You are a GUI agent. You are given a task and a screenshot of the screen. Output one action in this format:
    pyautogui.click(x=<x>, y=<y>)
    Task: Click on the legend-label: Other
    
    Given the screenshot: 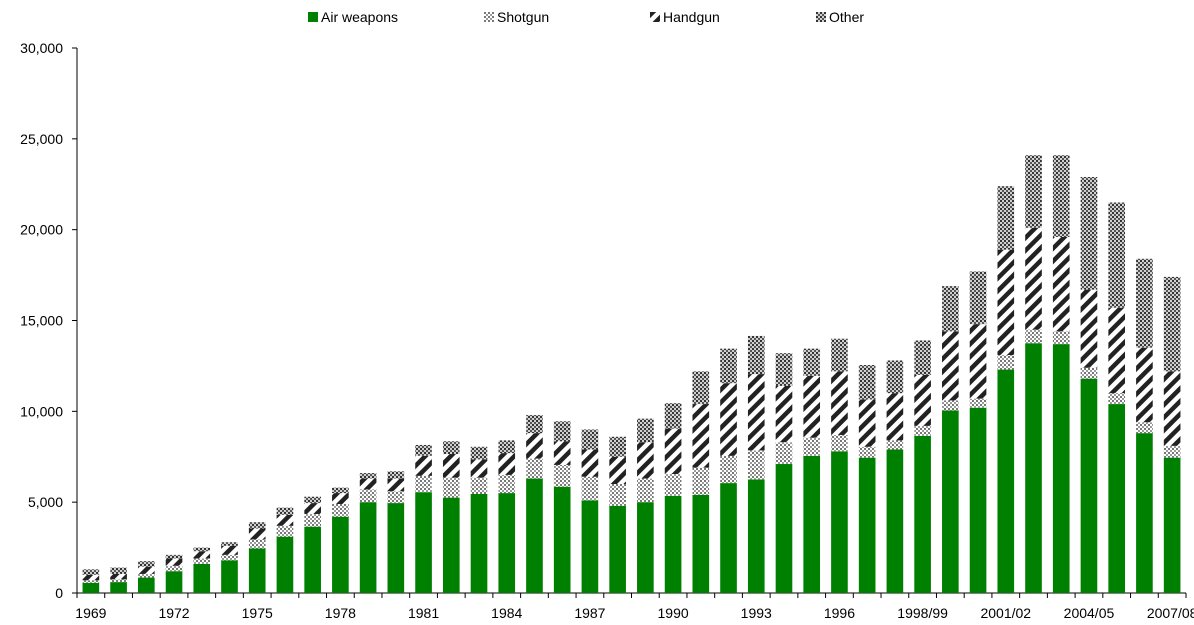 What is the action you would take?
    pyautogui.click(x=846, y=17)
    